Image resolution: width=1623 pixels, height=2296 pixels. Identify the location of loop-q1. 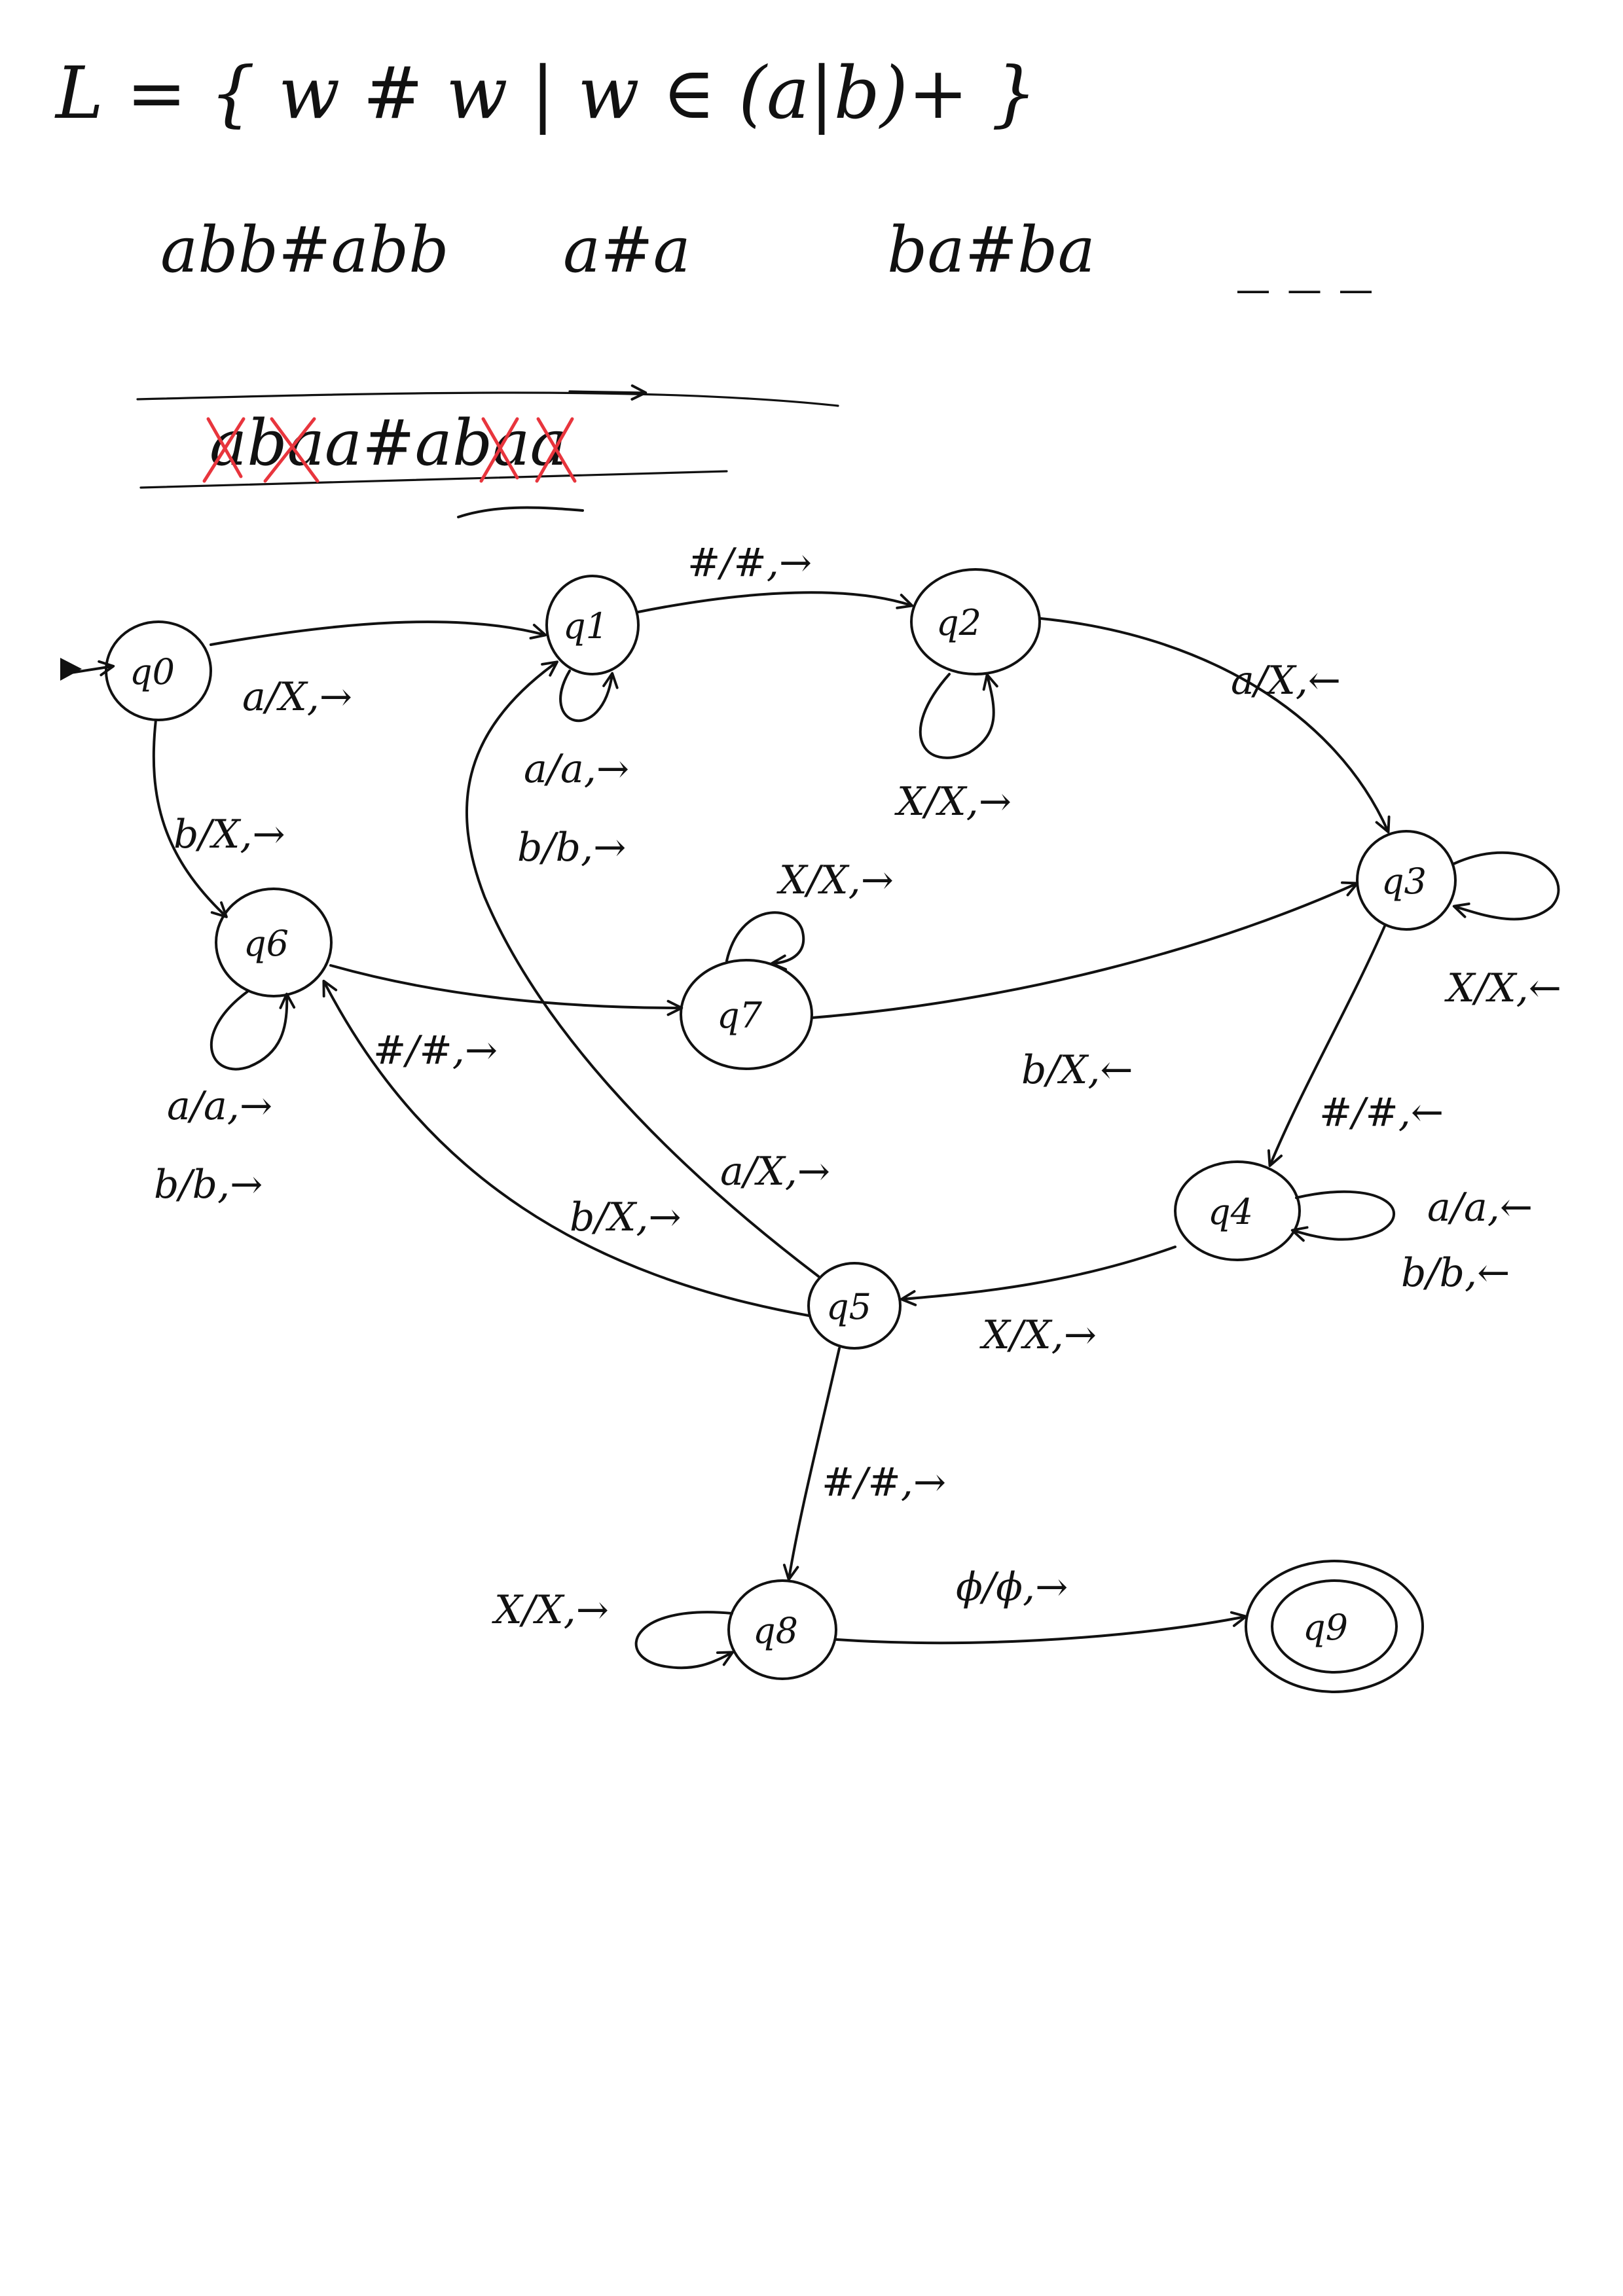
(589, 696).